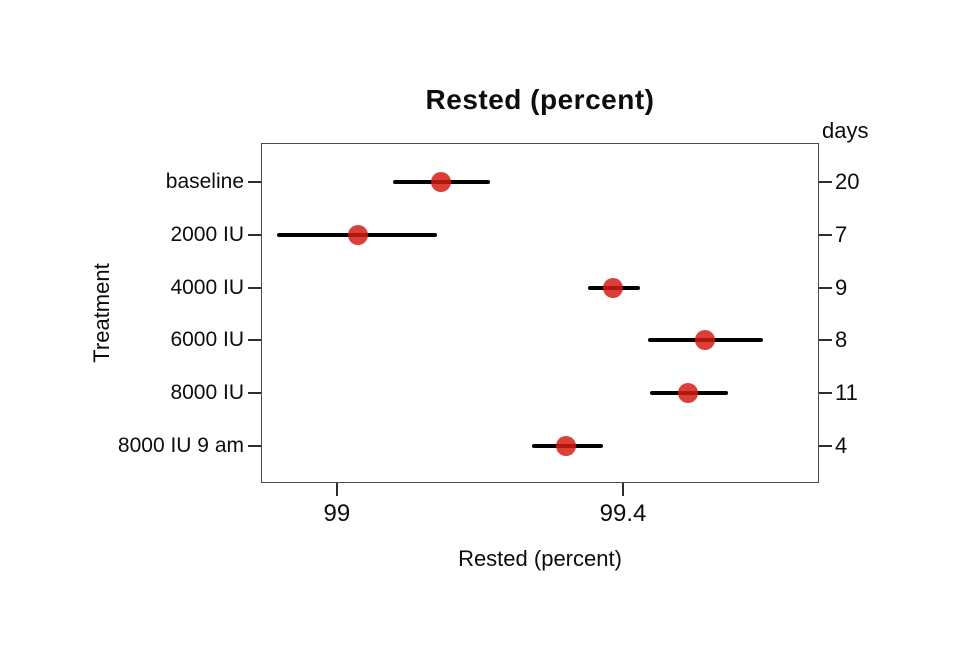 Image resolution: width=956 pixels, height=662 pixels. Describe the element at coordinates (847, 181) in the screenshot. I see `days-value-label-baseline: 20` at that location.